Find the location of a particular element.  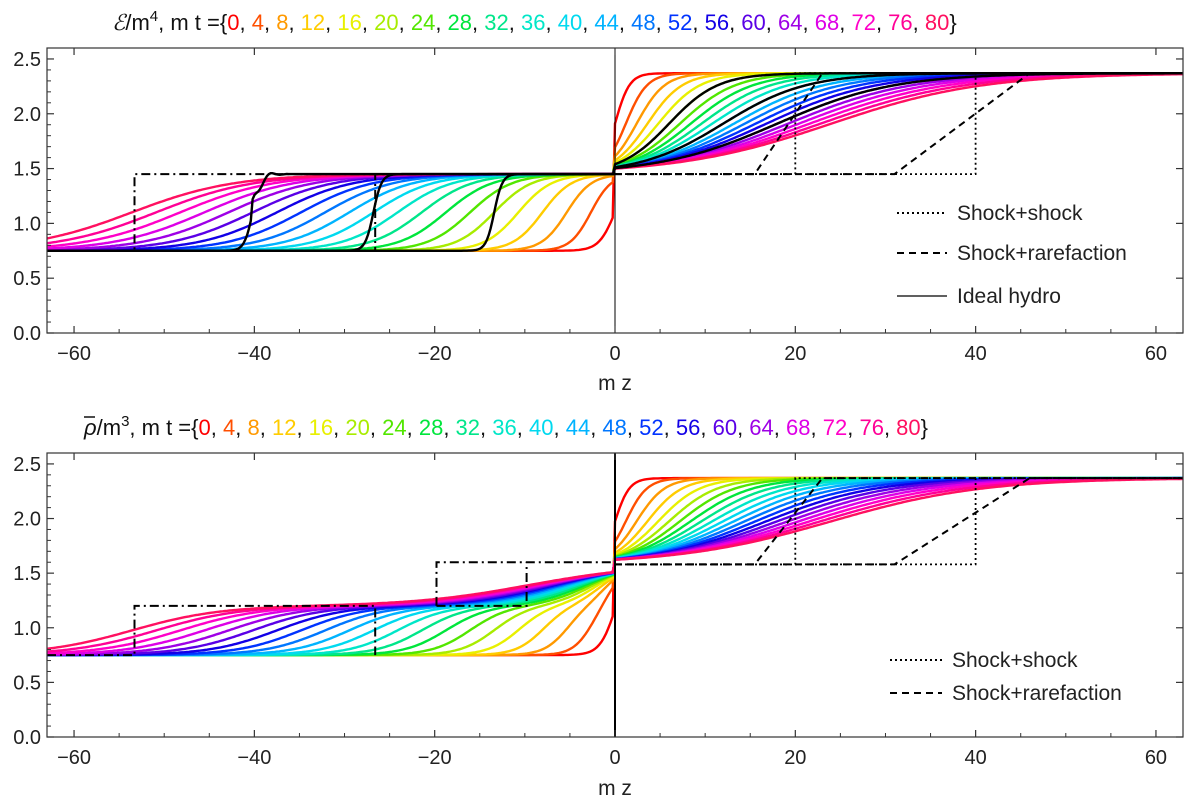

title-unit: /m is located at coordinates (109, 427).